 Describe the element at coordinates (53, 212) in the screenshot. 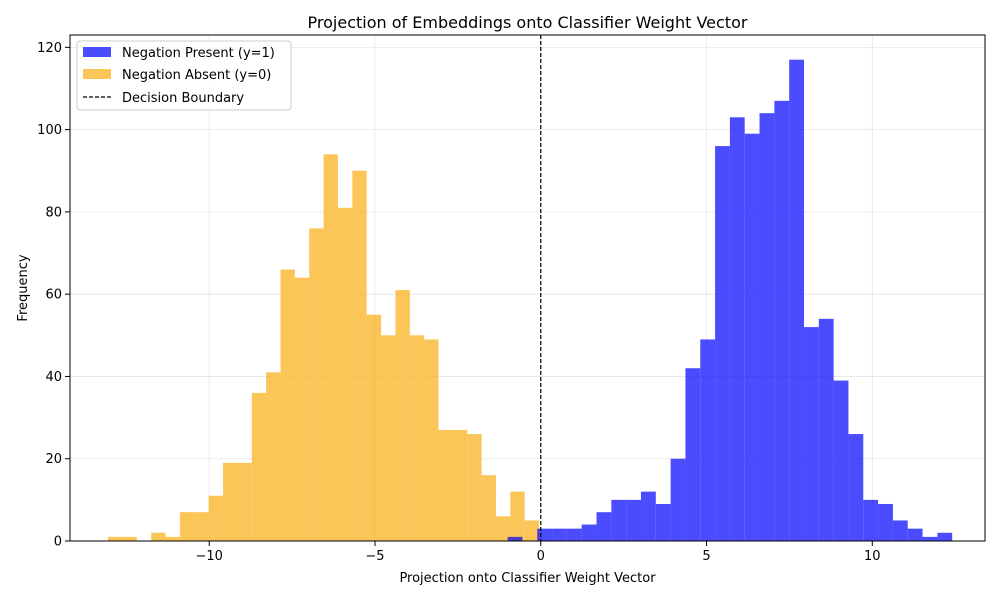

I see `y-tick-label: 80` at that location.